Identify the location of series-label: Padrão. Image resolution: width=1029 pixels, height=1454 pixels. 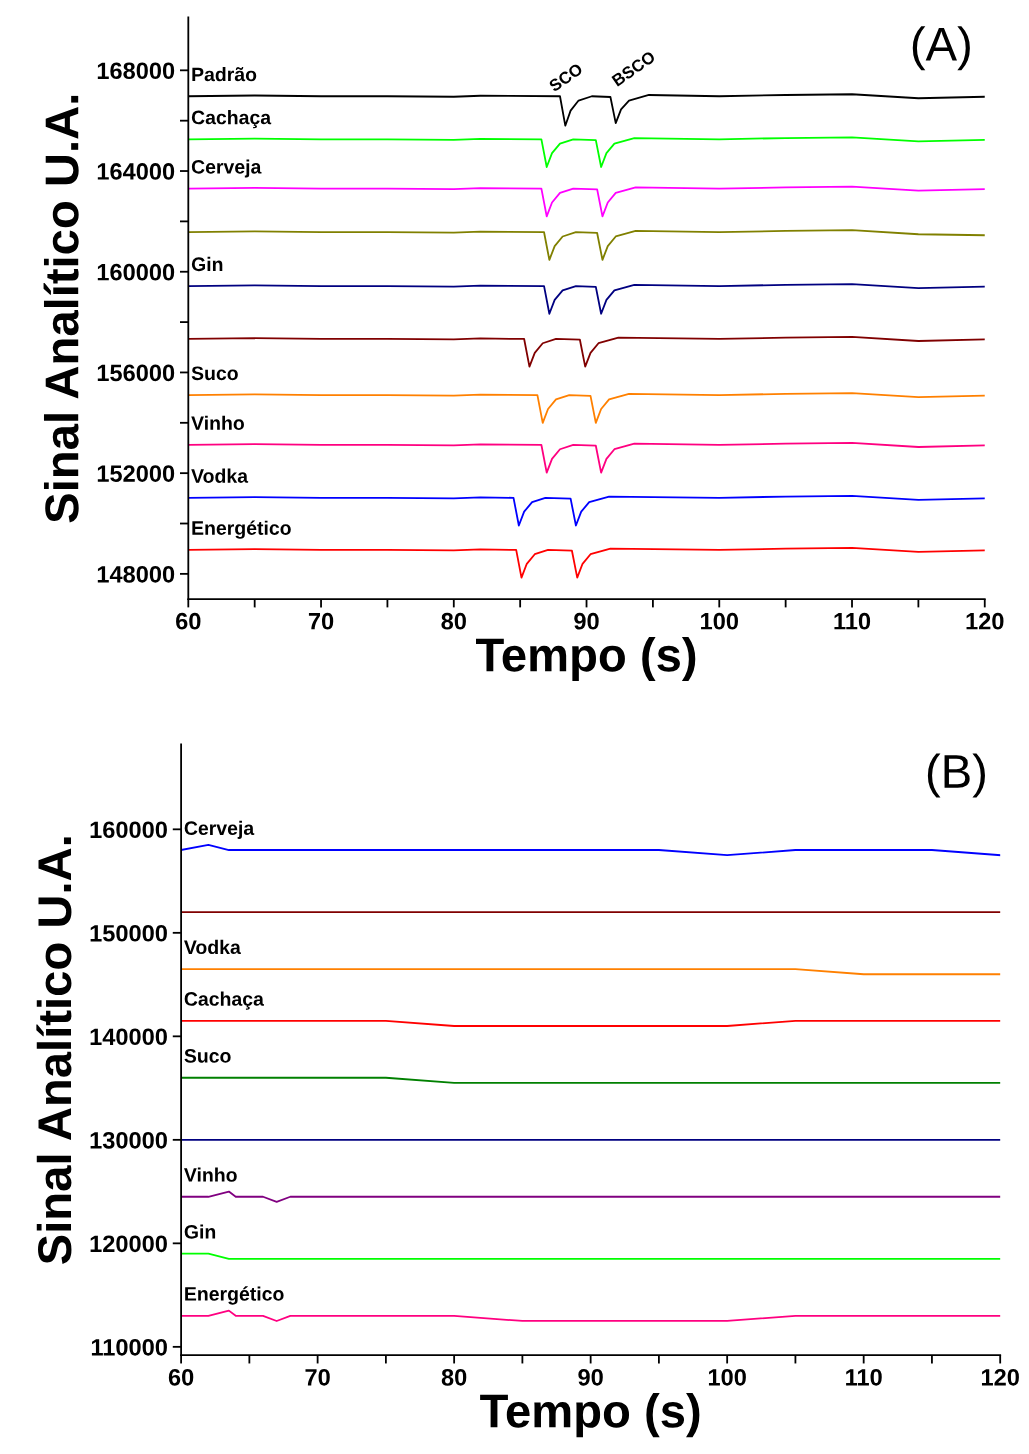
(224, 74).